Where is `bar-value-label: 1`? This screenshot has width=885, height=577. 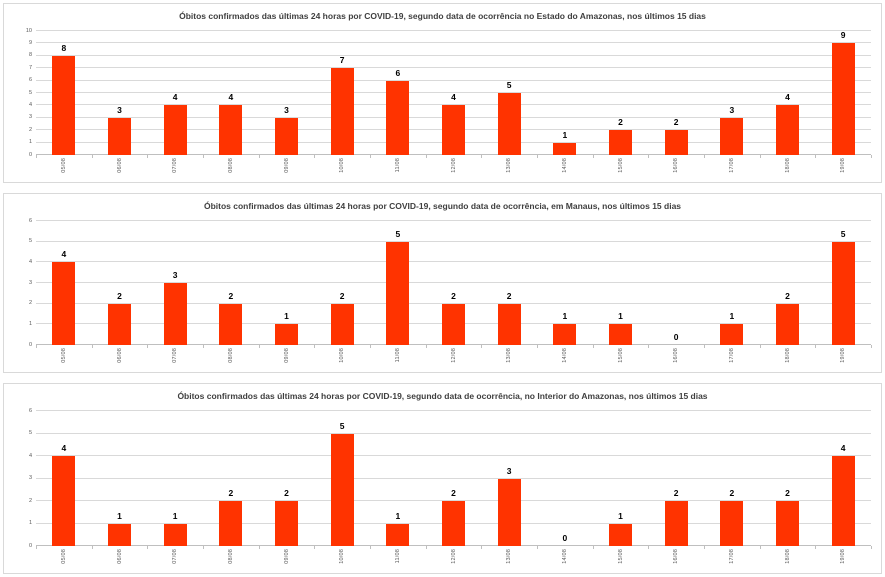
bar-value-label: 1 is located at coordinates (119, 515).